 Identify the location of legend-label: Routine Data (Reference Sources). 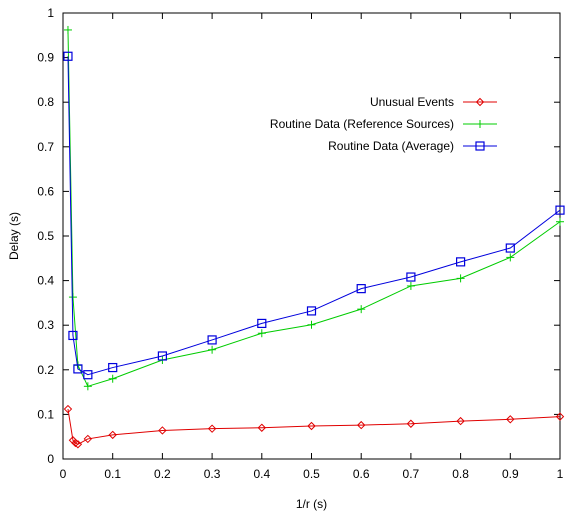
(362, 124).